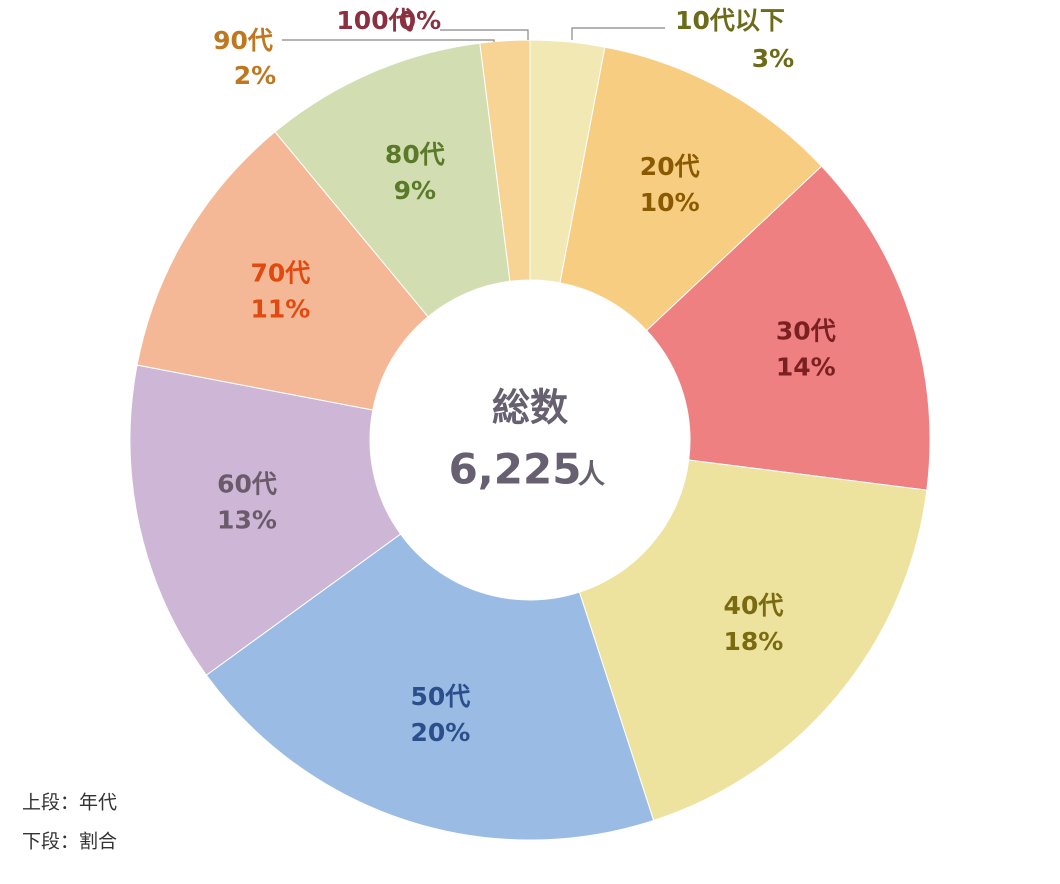 The height and width of the screenshot is (884, 1060). I want to click on slice-label: 30代, so click(806, 330).